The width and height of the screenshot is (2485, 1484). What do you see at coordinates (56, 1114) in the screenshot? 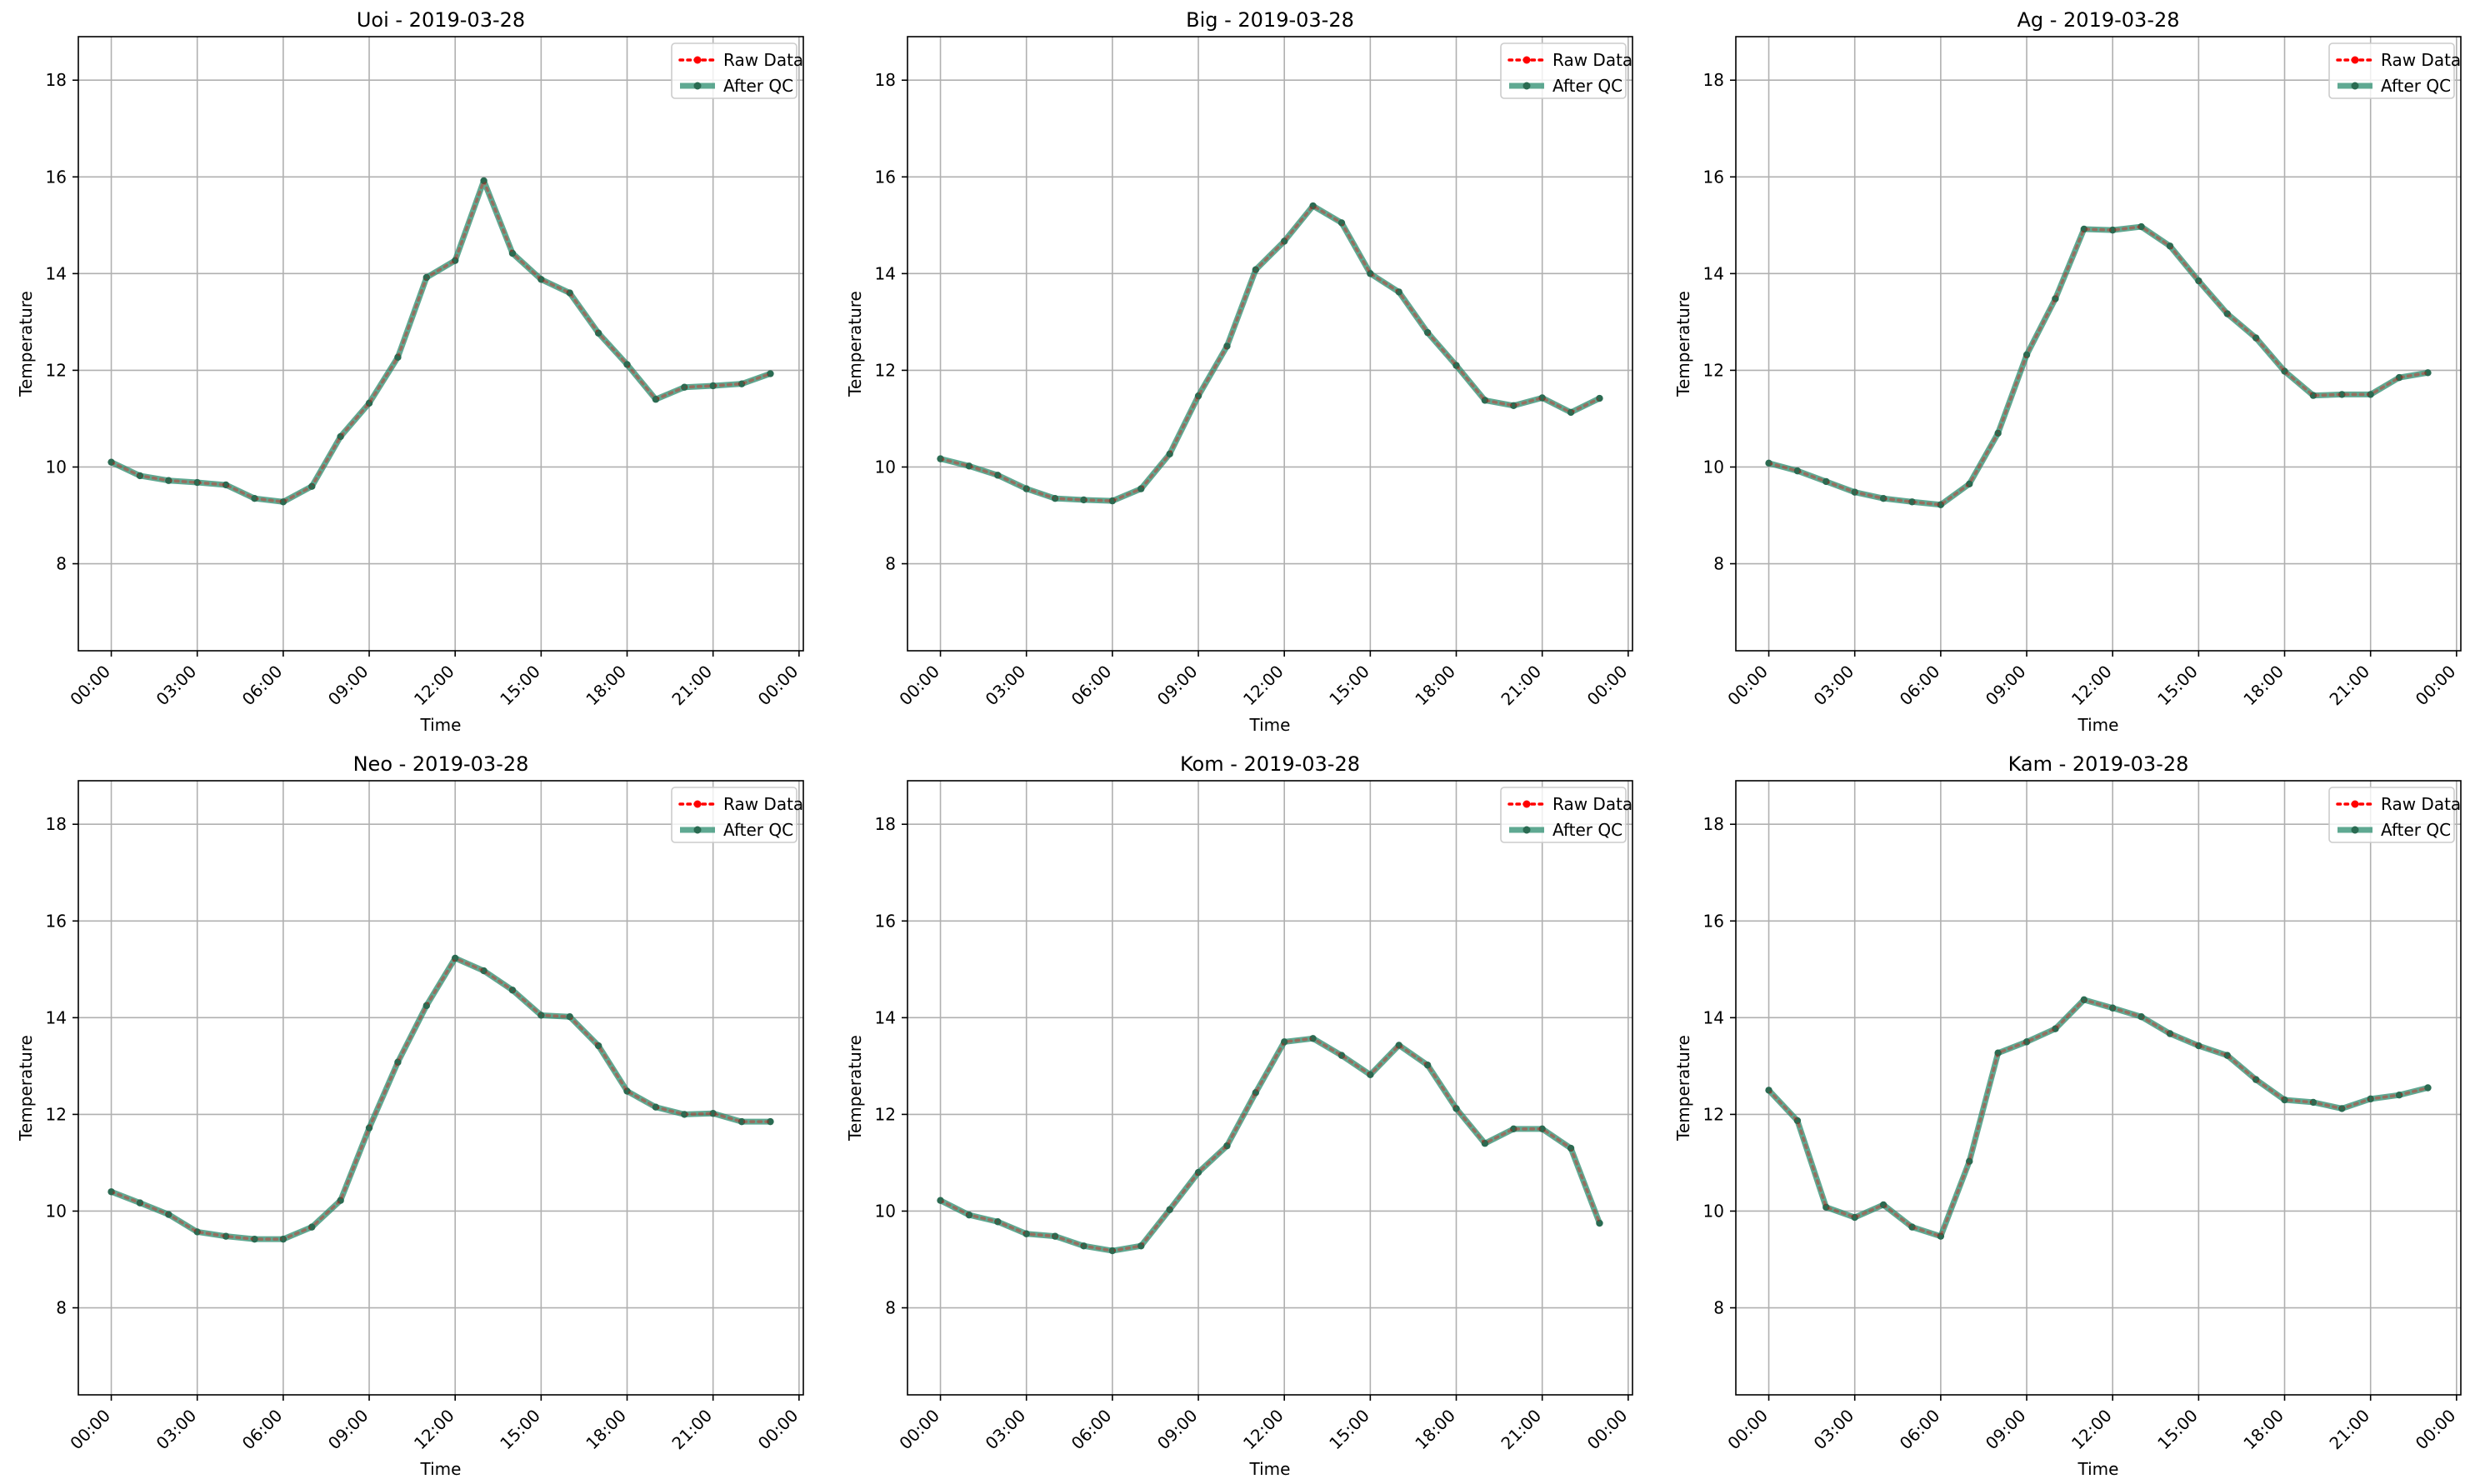
I see `y-tick-label: 12` at bounding box center [56, 1114].